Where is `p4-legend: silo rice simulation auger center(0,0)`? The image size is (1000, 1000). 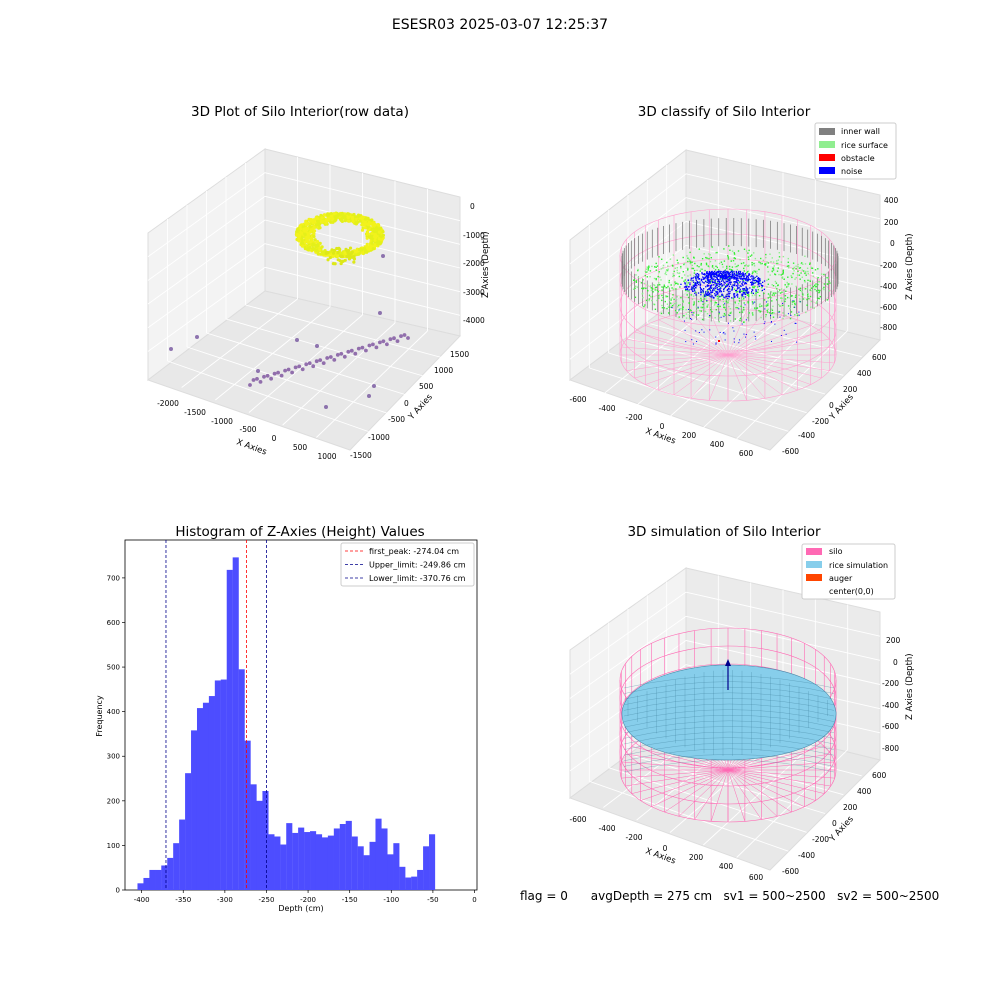 p4-legend: silo rice simulation auger center(0,0) is located at coordinates (848, 571).